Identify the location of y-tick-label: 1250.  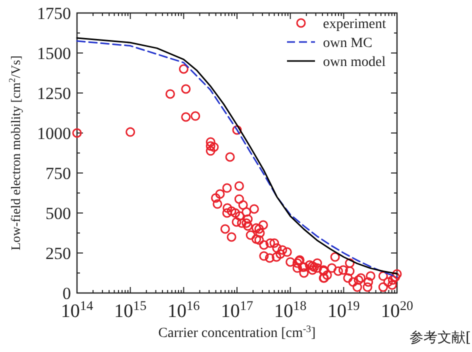
(54, 93).